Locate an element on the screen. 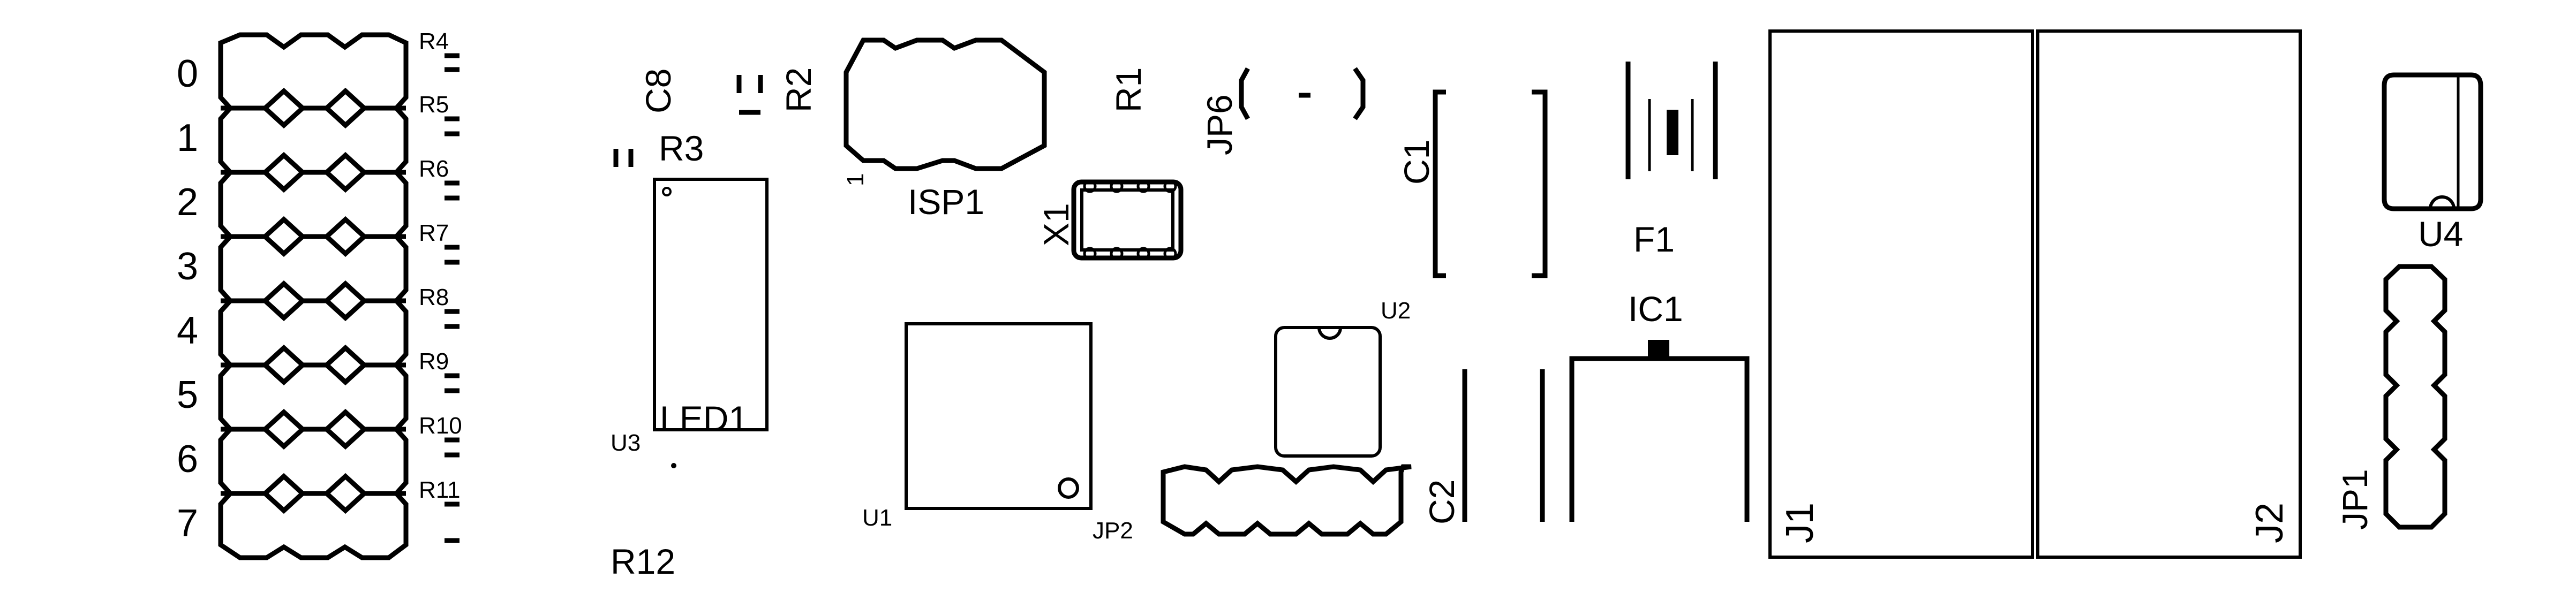 The image size is (2576, 593). label-r1: R1 is located at coordinates (1128, 89).